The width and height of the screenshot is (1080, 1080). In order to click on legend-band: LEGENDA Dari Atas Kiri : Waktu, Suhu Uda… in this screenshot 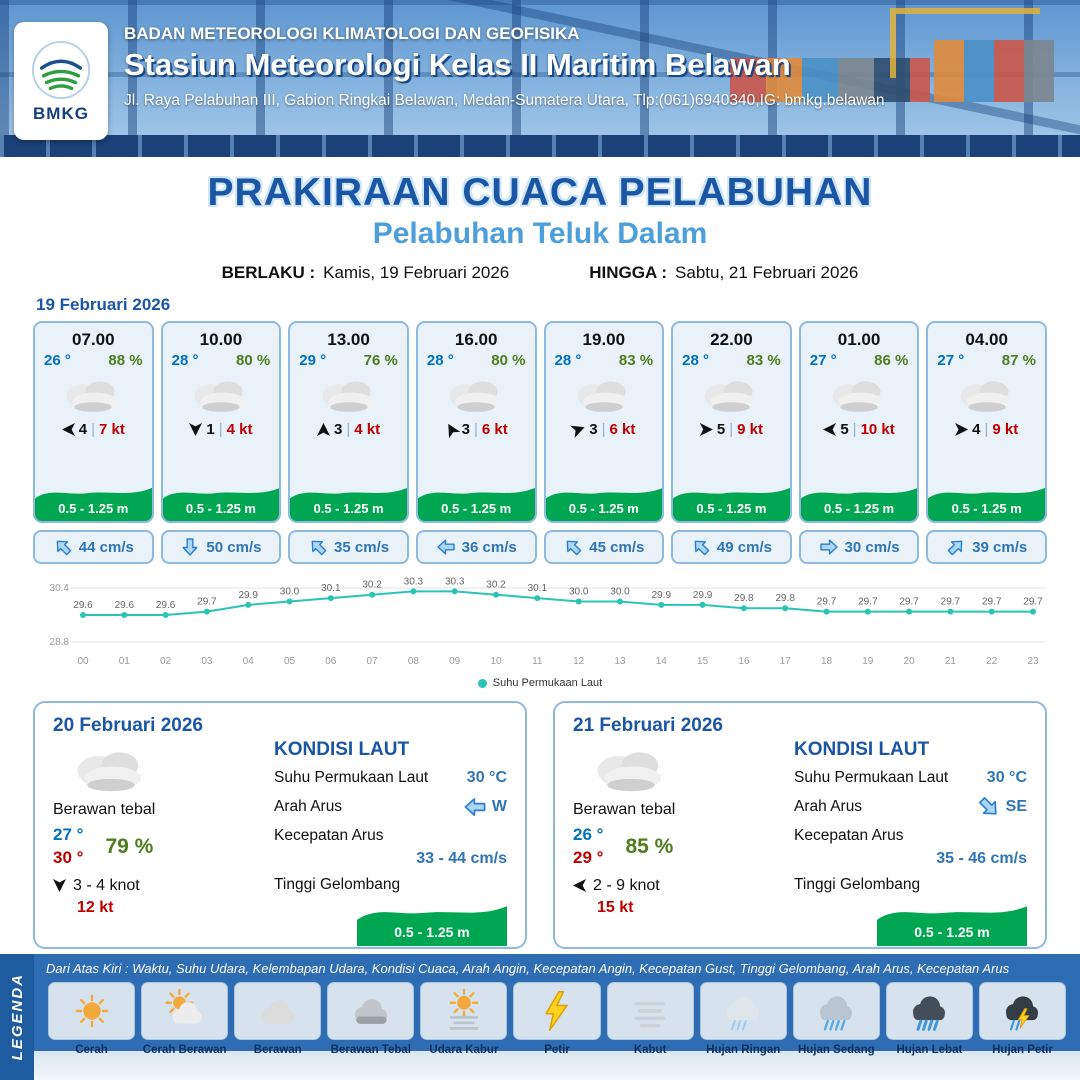, I will do `click(540, 1017)`.